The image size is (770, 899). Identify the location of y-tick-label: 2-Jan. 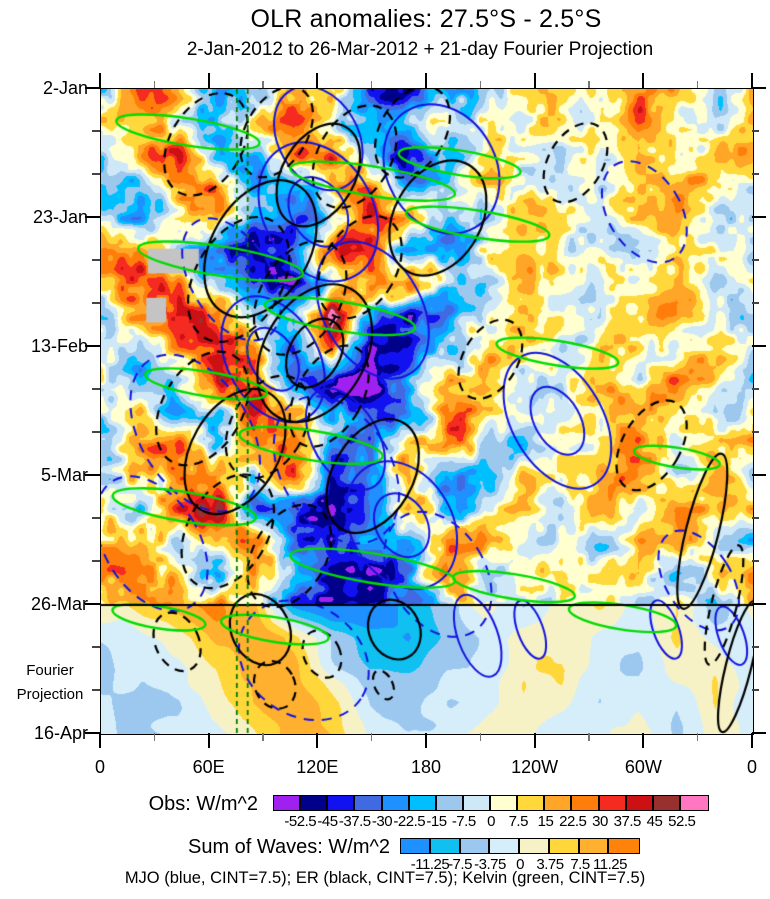
(65, 88).